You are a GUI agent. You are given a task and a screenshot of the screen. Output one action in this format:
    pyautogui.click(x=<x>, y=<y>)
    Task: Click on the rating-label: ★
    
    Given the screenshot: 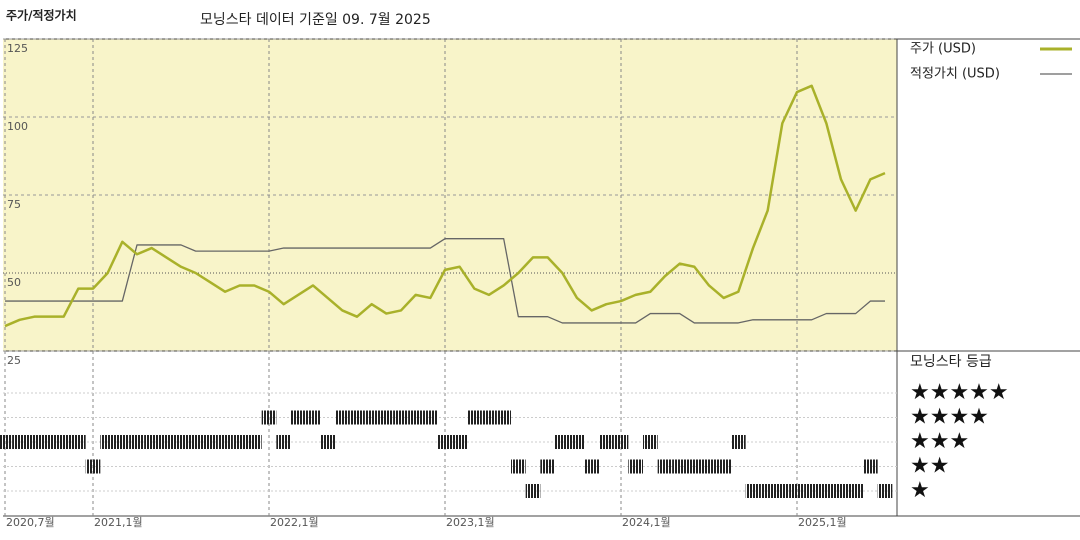 What is the action you would take?
    pyautogui.click(x=920, y=490)
    